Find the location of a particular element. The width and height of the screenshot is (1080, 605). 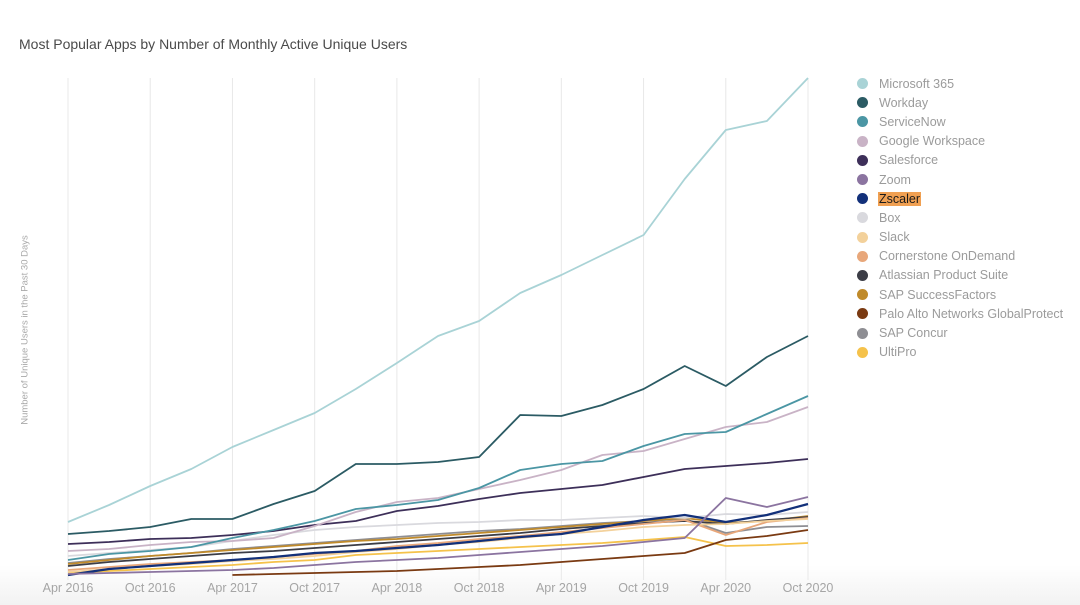

legend-label: Zscaler is located at coordinates (899, 198).